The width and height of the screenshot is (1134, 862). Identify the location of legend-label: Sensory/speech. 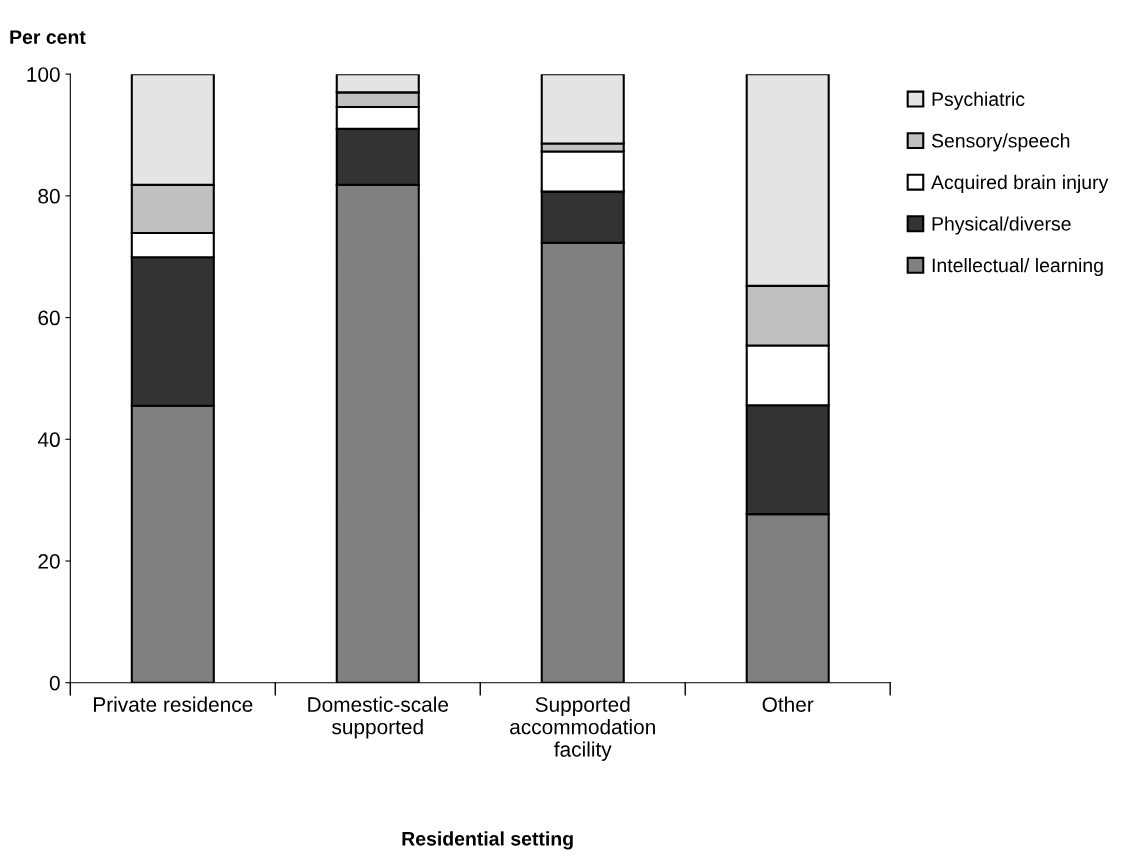
(1000, 142).